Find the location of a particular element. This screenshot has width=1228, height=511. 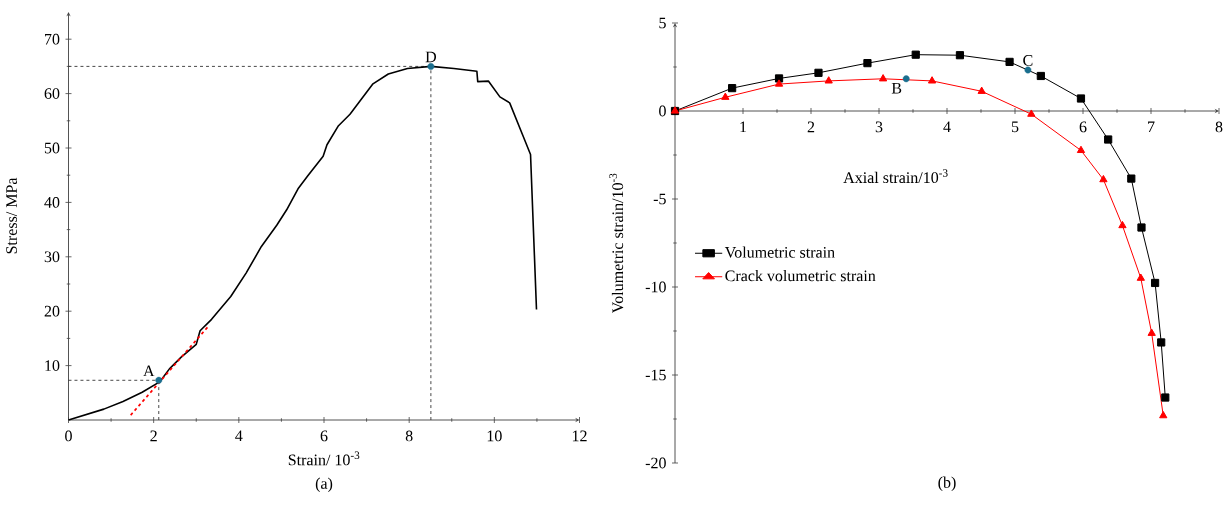

y-tick-label: 30 is located at coordinates (52, 257).